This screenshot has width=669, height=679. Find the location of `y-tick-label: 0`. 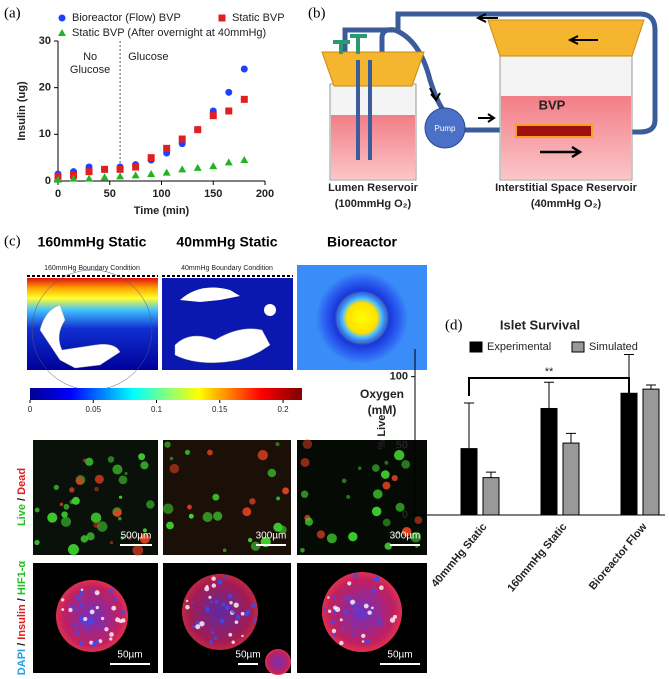

y-tick-label: 0 is located at coordinates (48, 181).